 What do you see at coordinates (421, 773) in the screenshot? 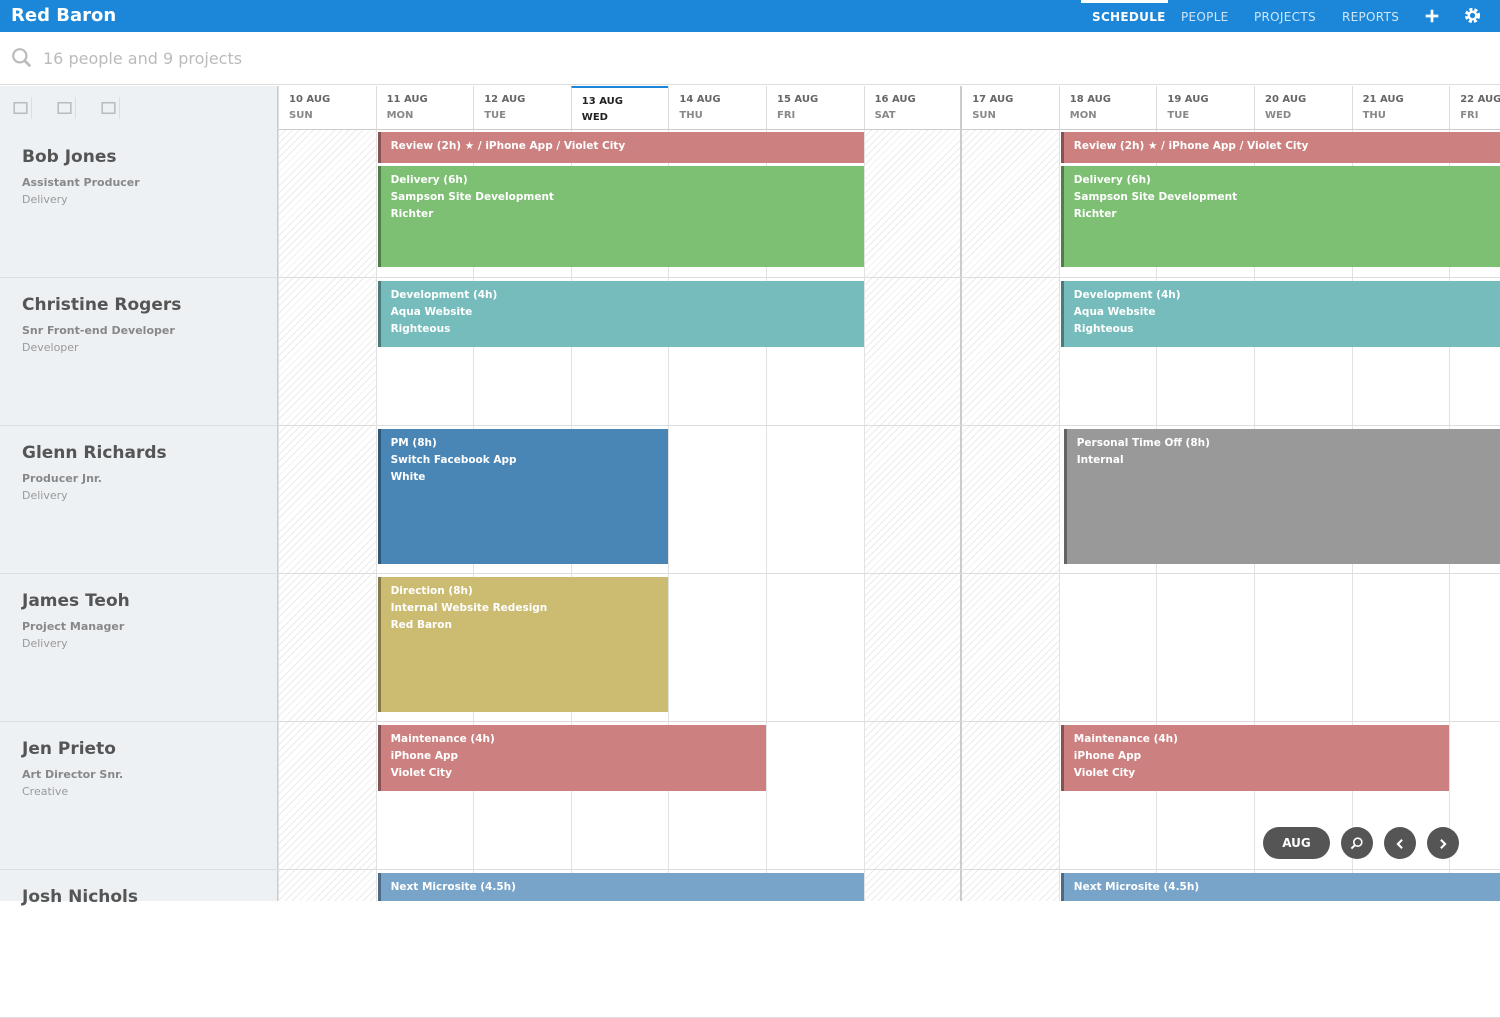
I see `task-line: Violet City` at bounding box center [421, 773].